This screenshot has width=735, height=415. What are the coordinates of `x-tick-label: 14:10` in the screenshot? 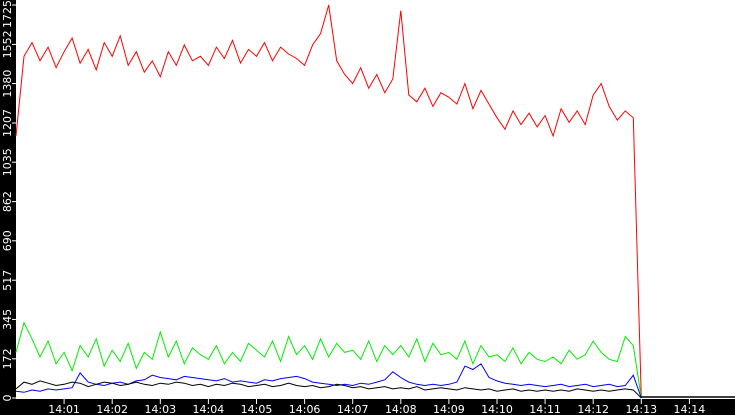 It's located at (497, 409).